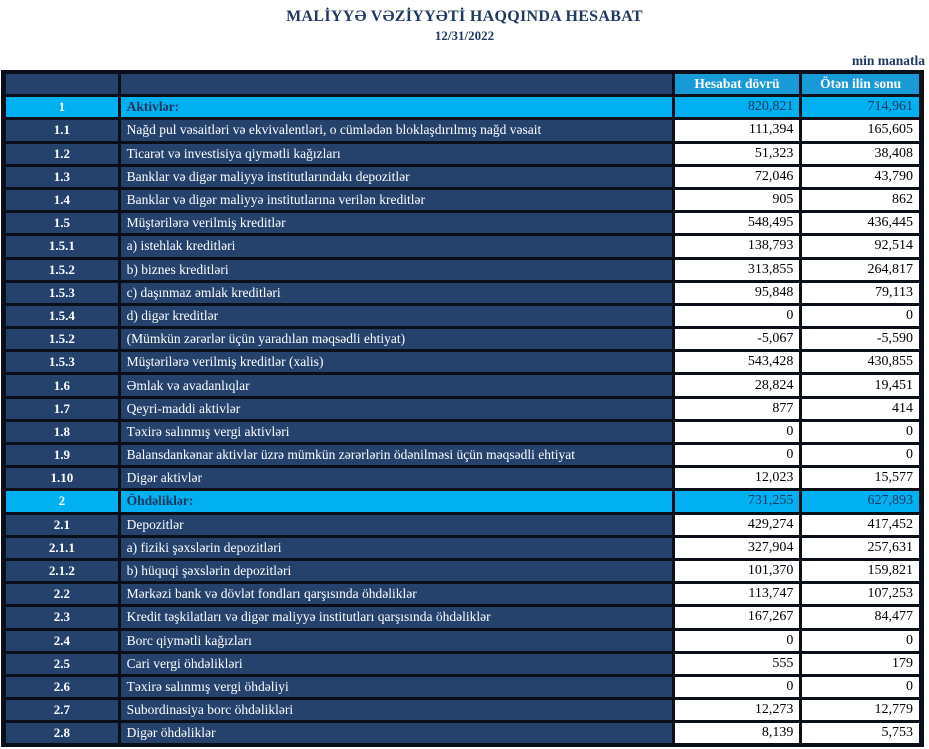  Describe the element at coordinates (737, 246) in the screenshot. I see `value-current: 138,793` at that location.